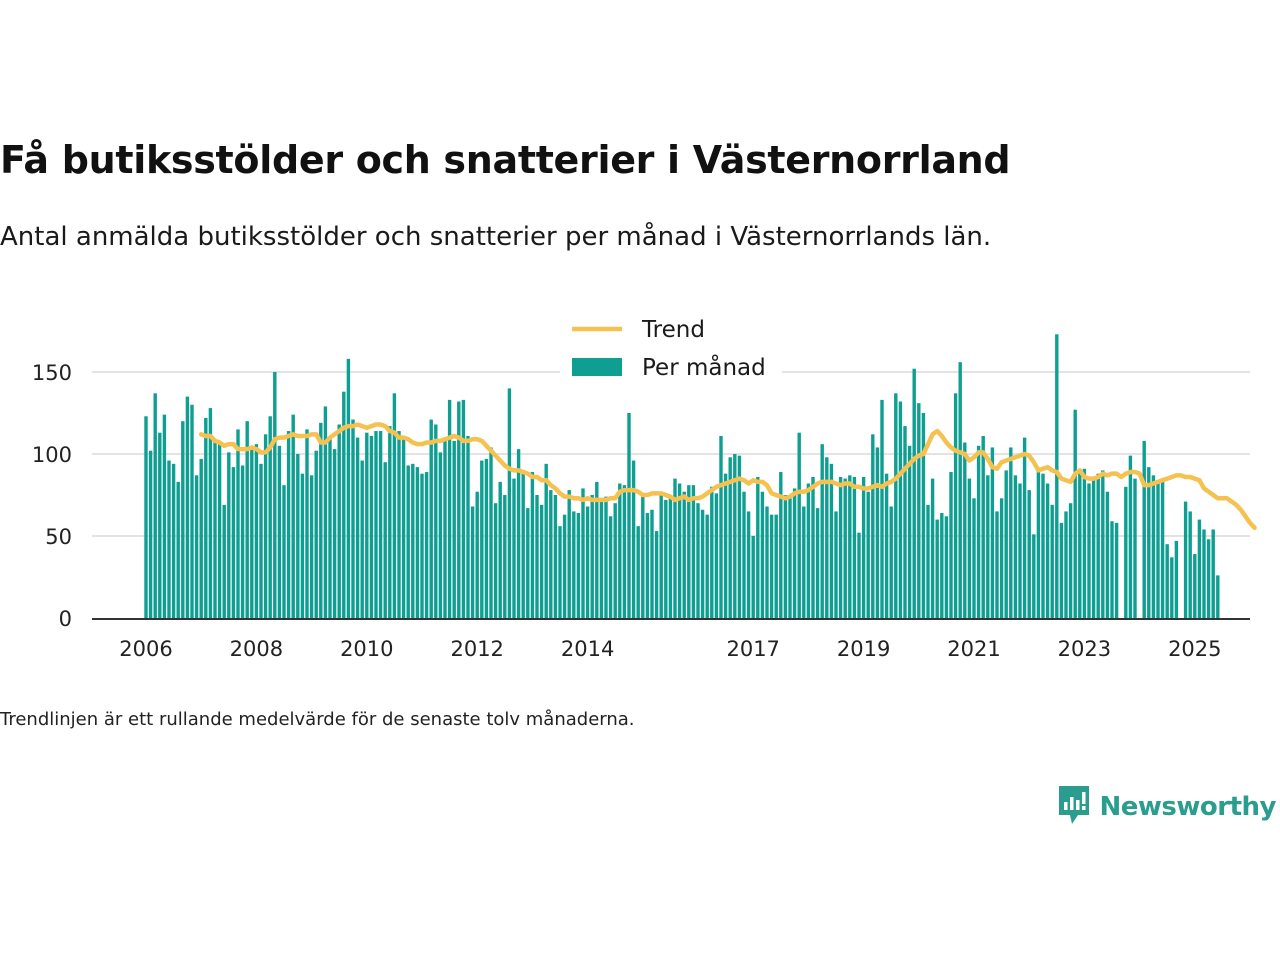  What do you see at coordinates (587, 649) in the screenshot?
I see `x-tick-label: 2014` at bounding box center [587, 649].